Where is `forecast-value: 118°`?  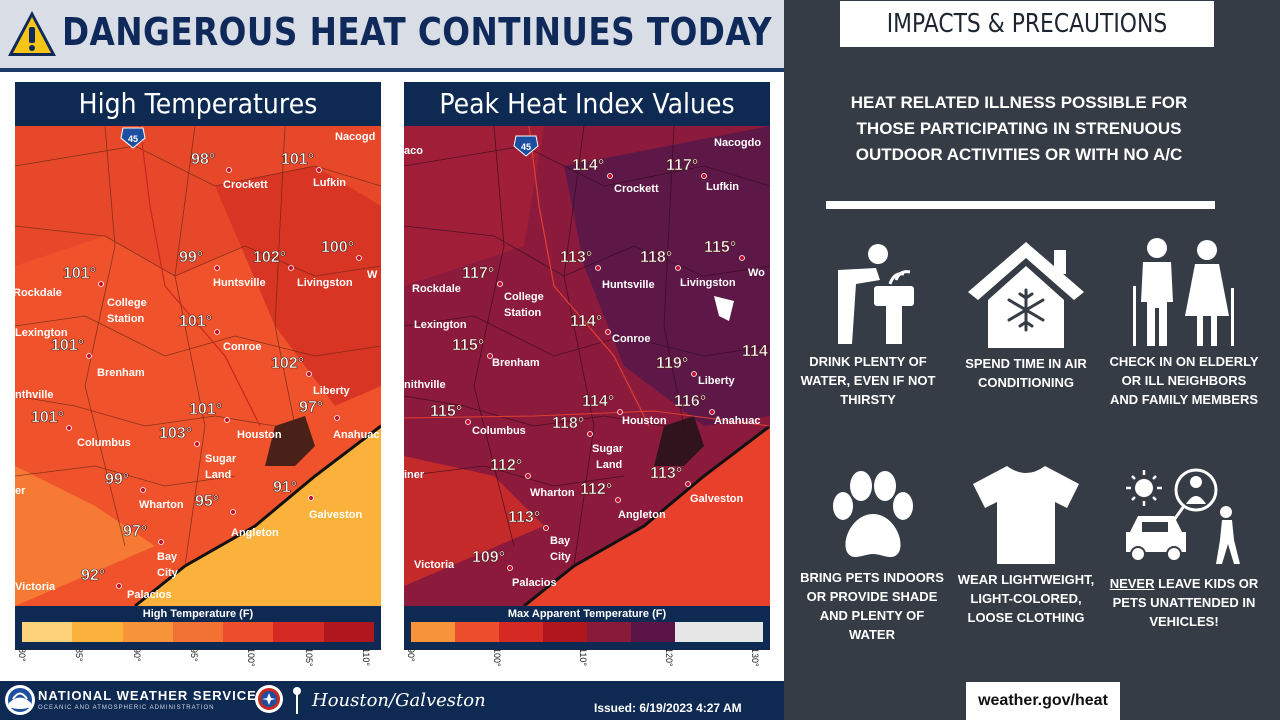 forecast-value: 118° is located at coordinates (568, 423).